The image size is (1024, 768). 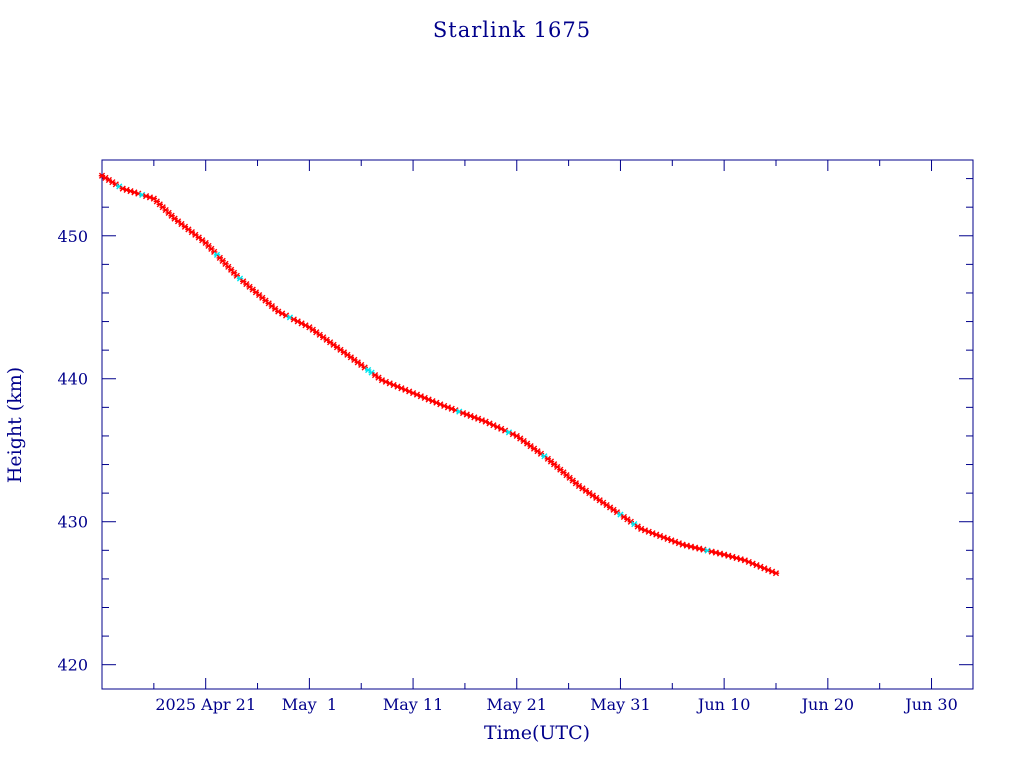 What do you see at coordinates (517, 704) in the screenshot?
I see `x-tick-label: May 21` at bounding box center [517, 704].